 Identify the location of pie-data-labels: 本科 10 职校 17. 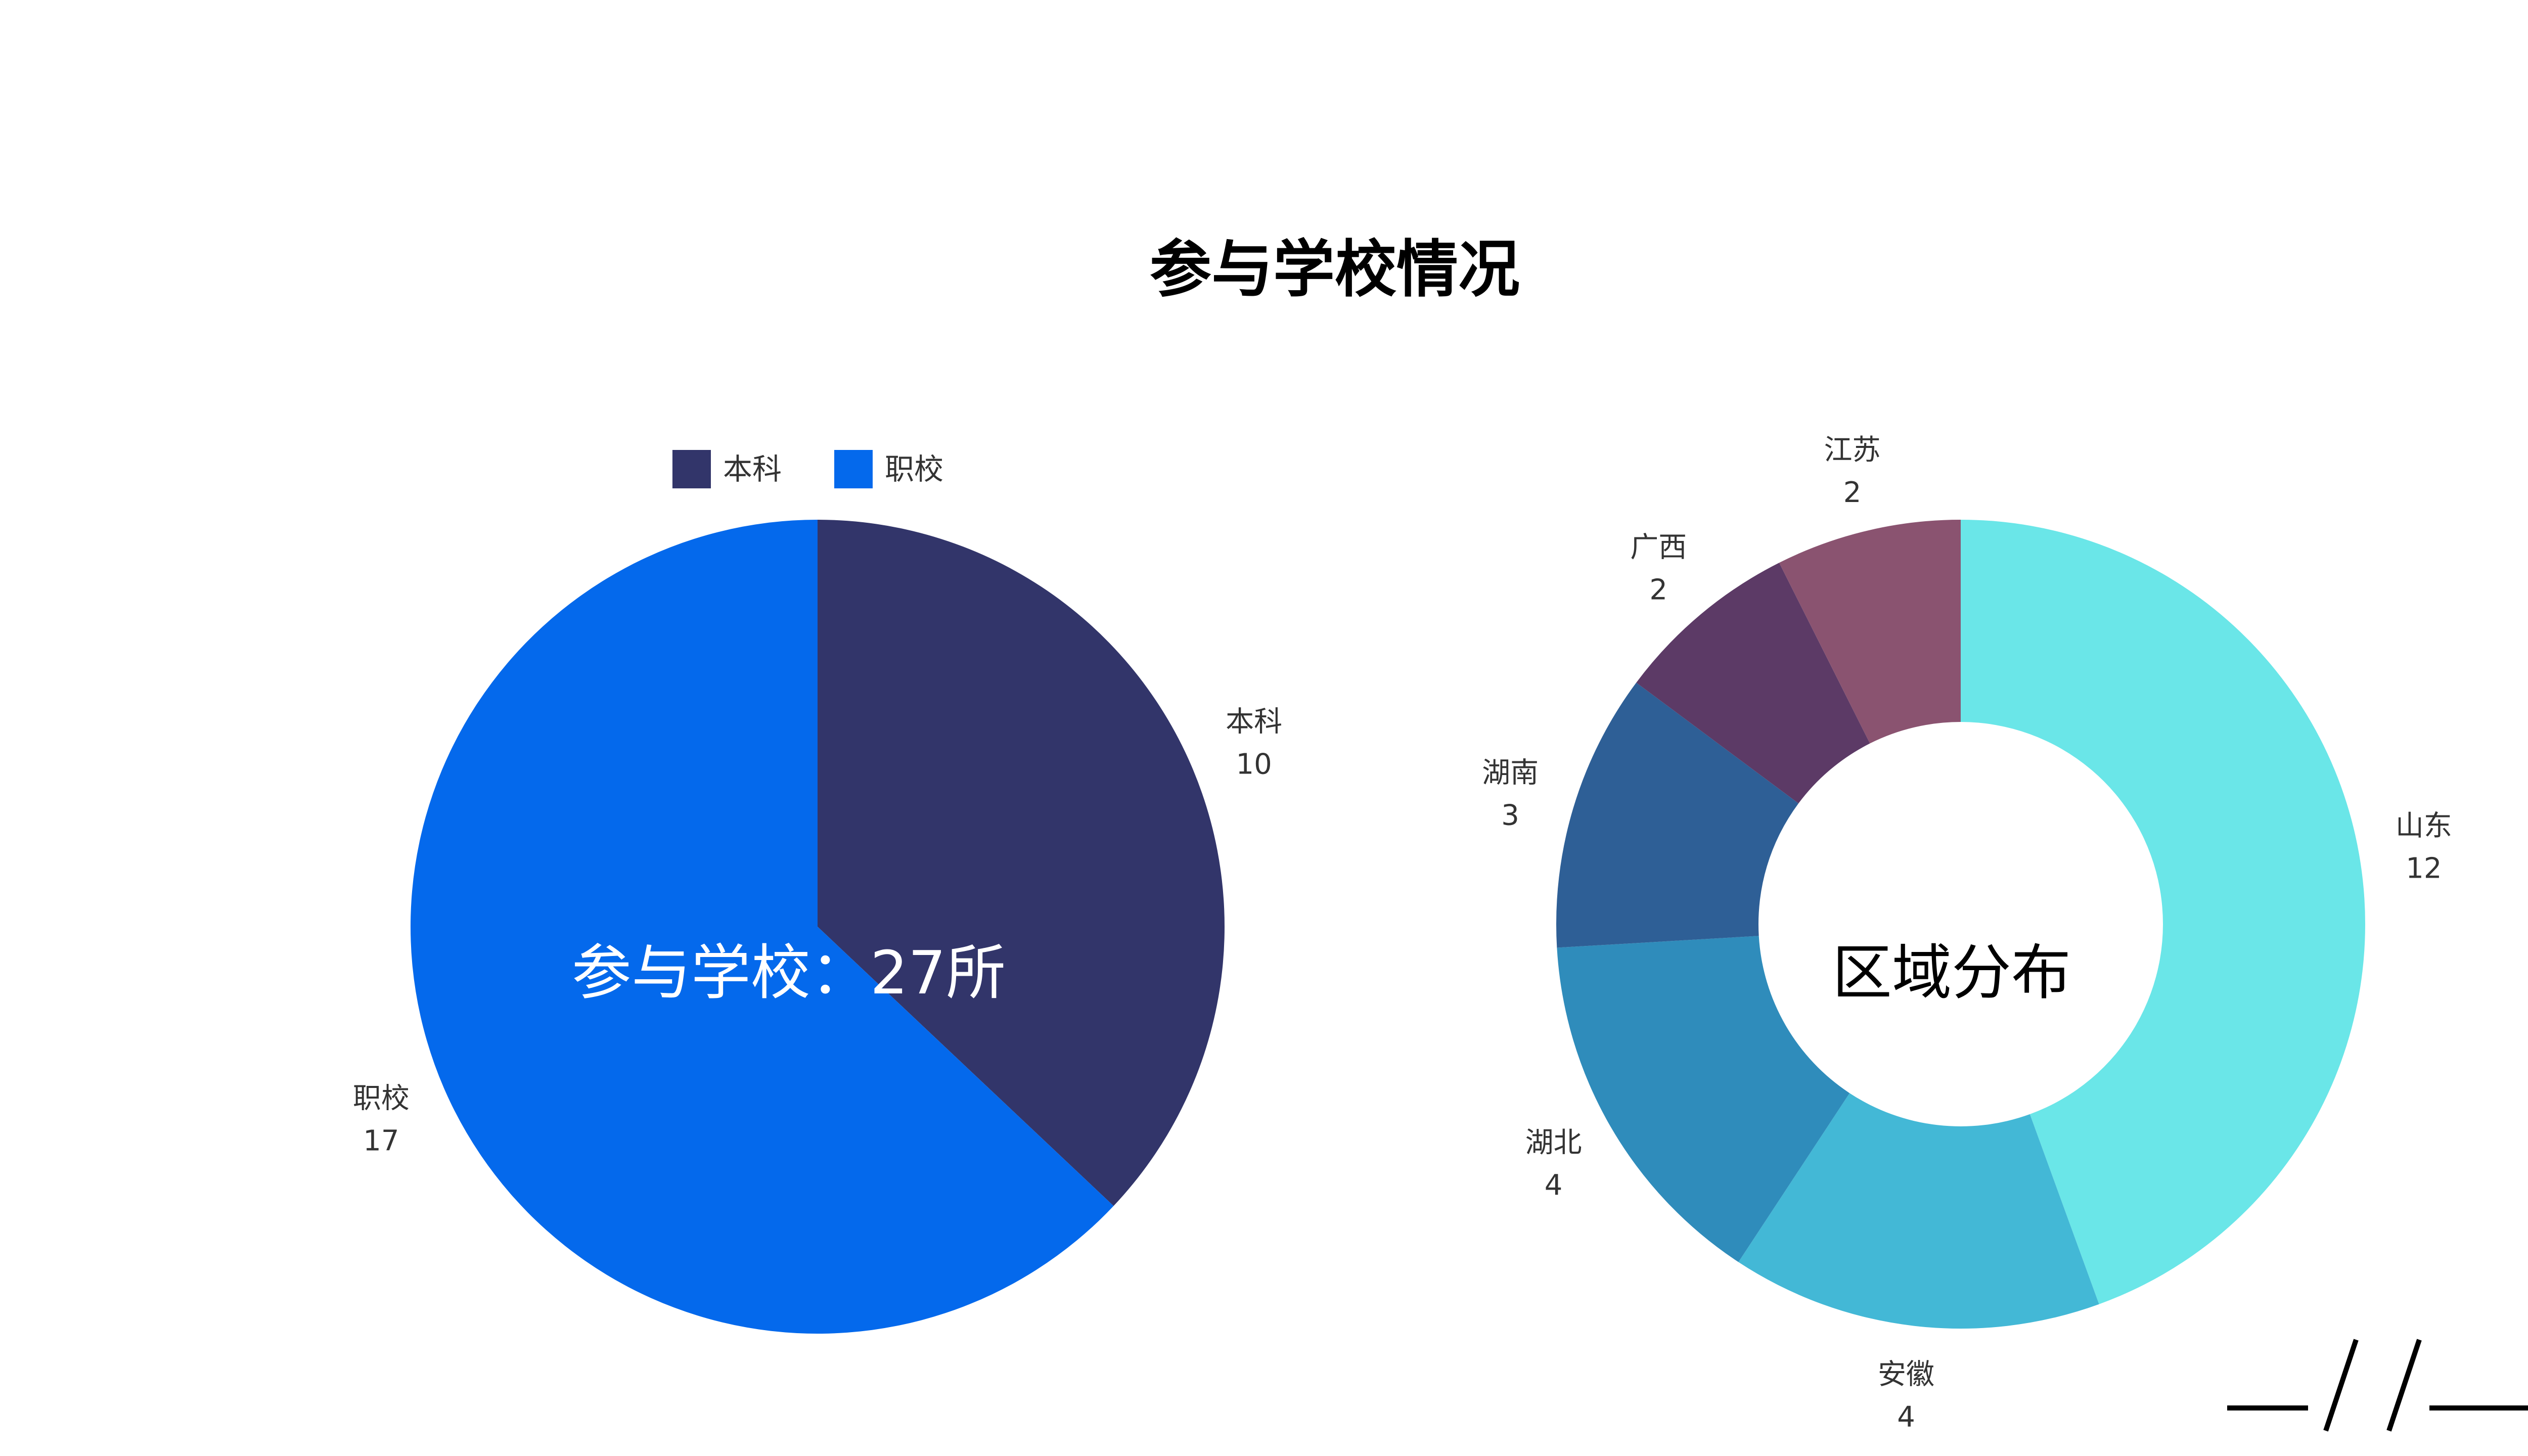
(818, 932).